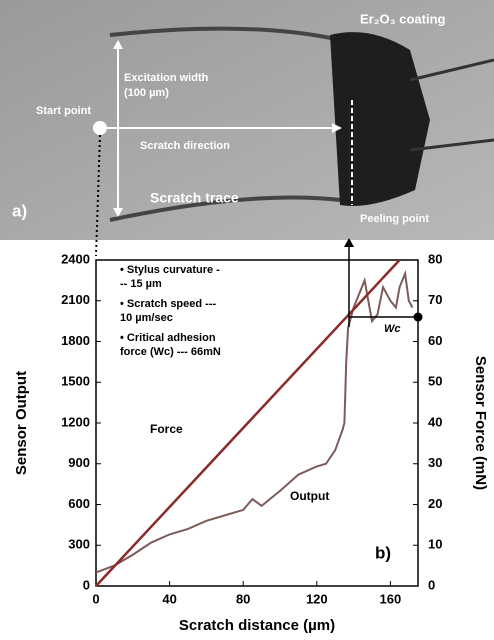  I want to click on series-label: Force, so click(166, 429).